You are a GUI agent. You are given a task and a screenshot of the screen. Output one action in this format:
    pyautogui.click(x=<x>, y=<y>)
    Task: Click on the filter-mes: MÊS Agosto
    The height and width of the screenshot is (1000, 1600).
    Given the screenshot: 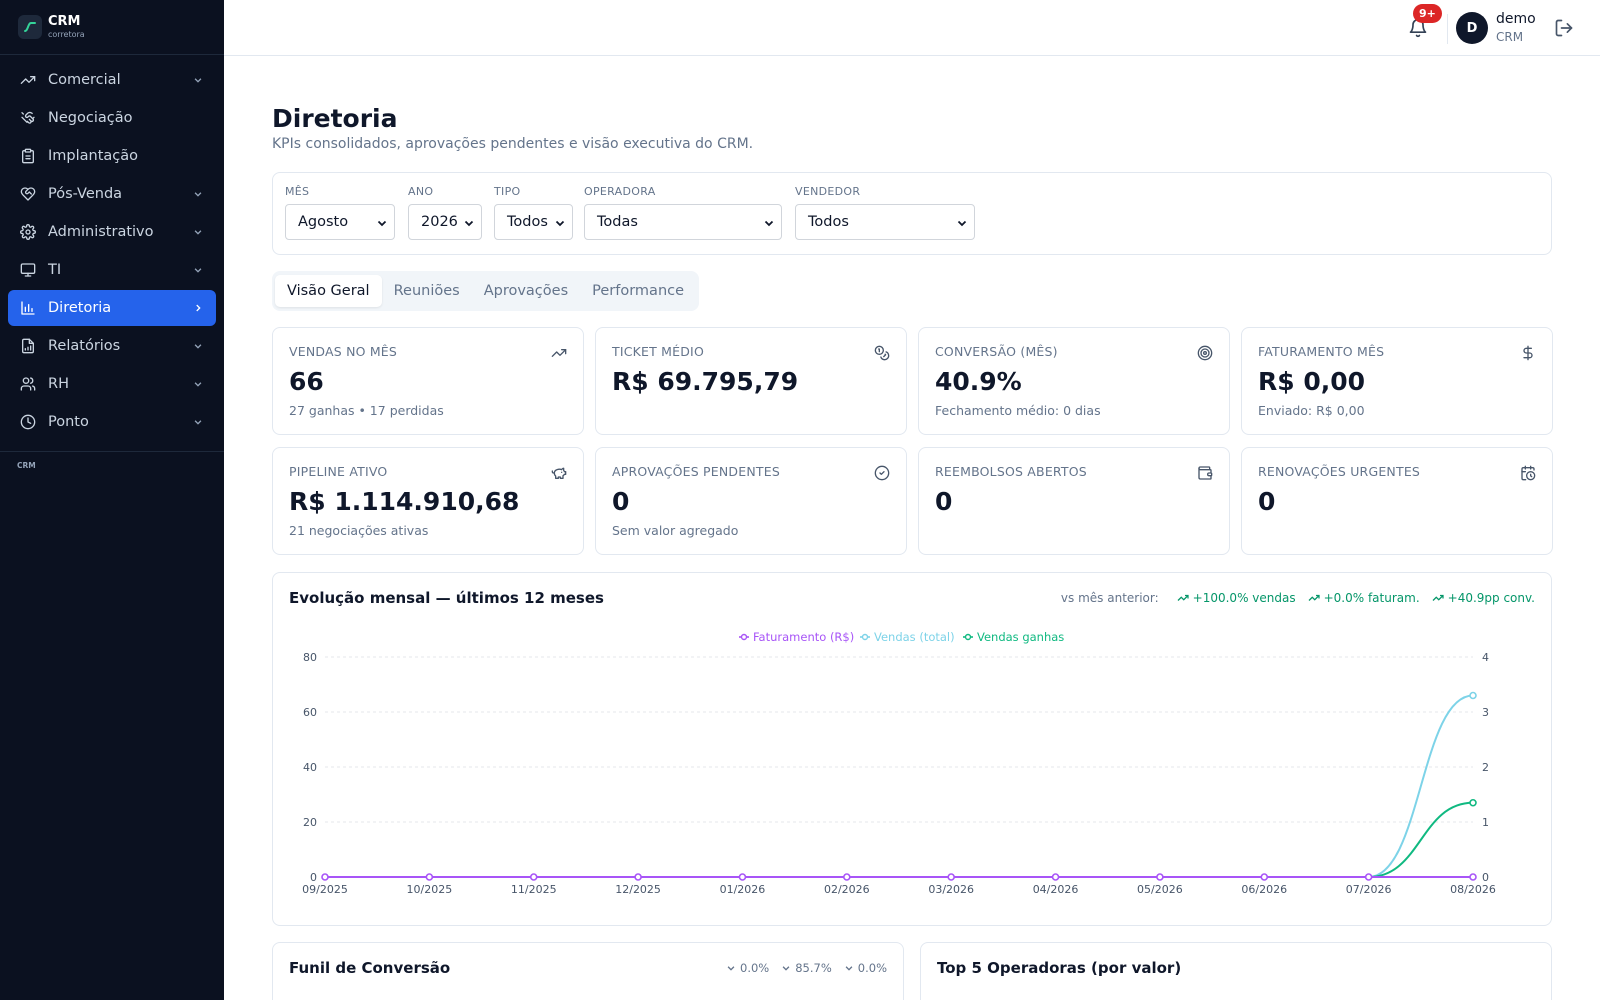 What is the action you would take?
    pyautogui.click(x=340, y=212)
    